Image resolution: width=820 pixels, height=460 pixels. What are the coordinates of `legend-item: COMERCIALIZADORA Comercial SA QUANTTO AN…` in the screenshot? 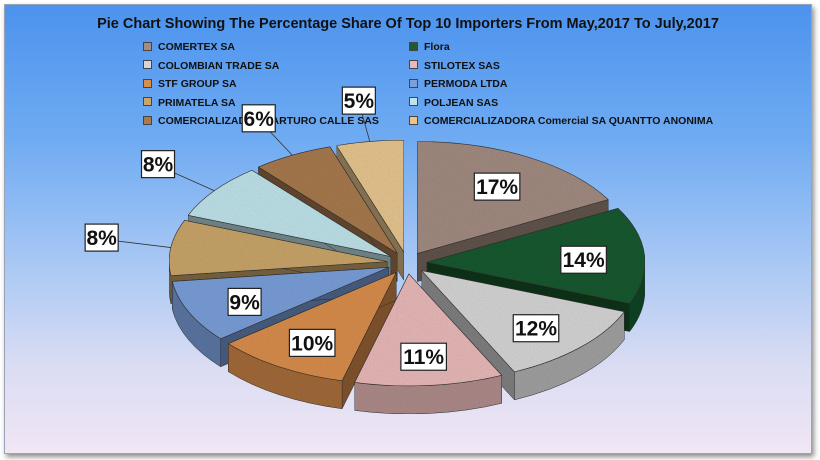 It's located at (561, 121).